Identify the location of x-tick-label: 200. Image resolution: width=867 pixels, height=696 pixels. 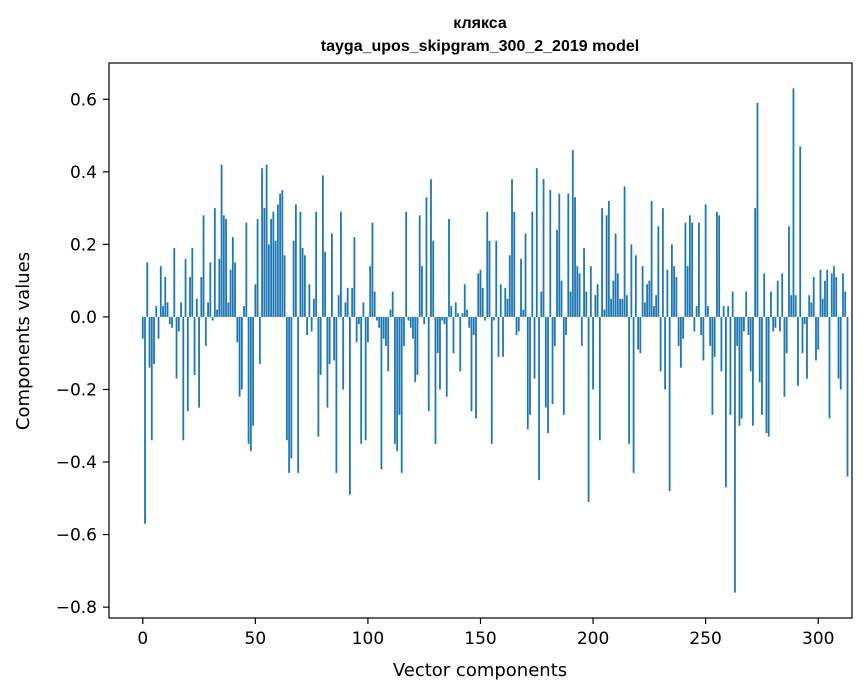
(593, 639).